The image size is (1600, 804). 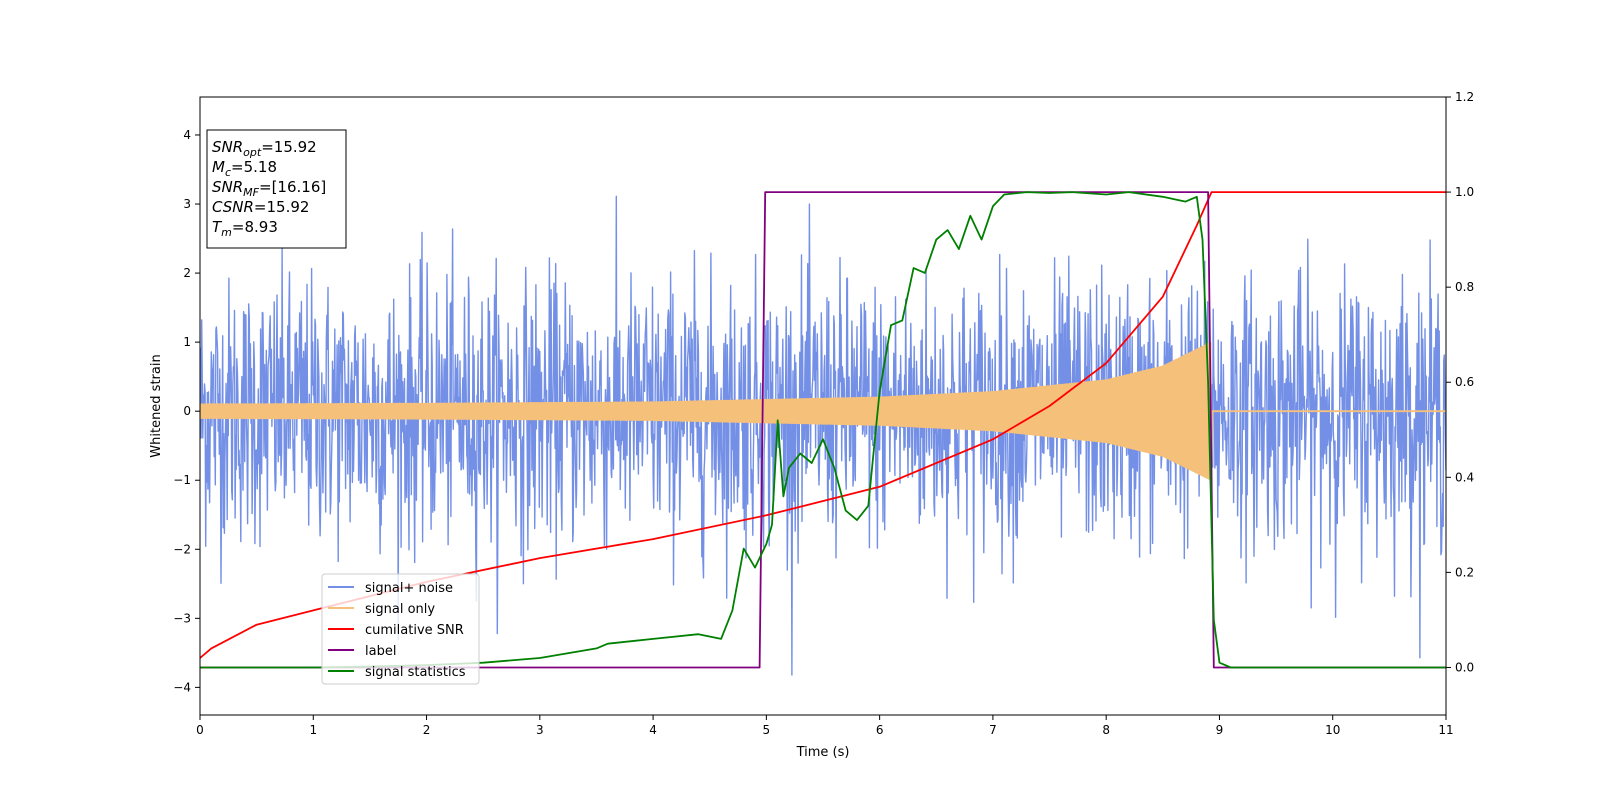 I want to click on annotation-value-1: =5.18, so click(x=254, y=167).